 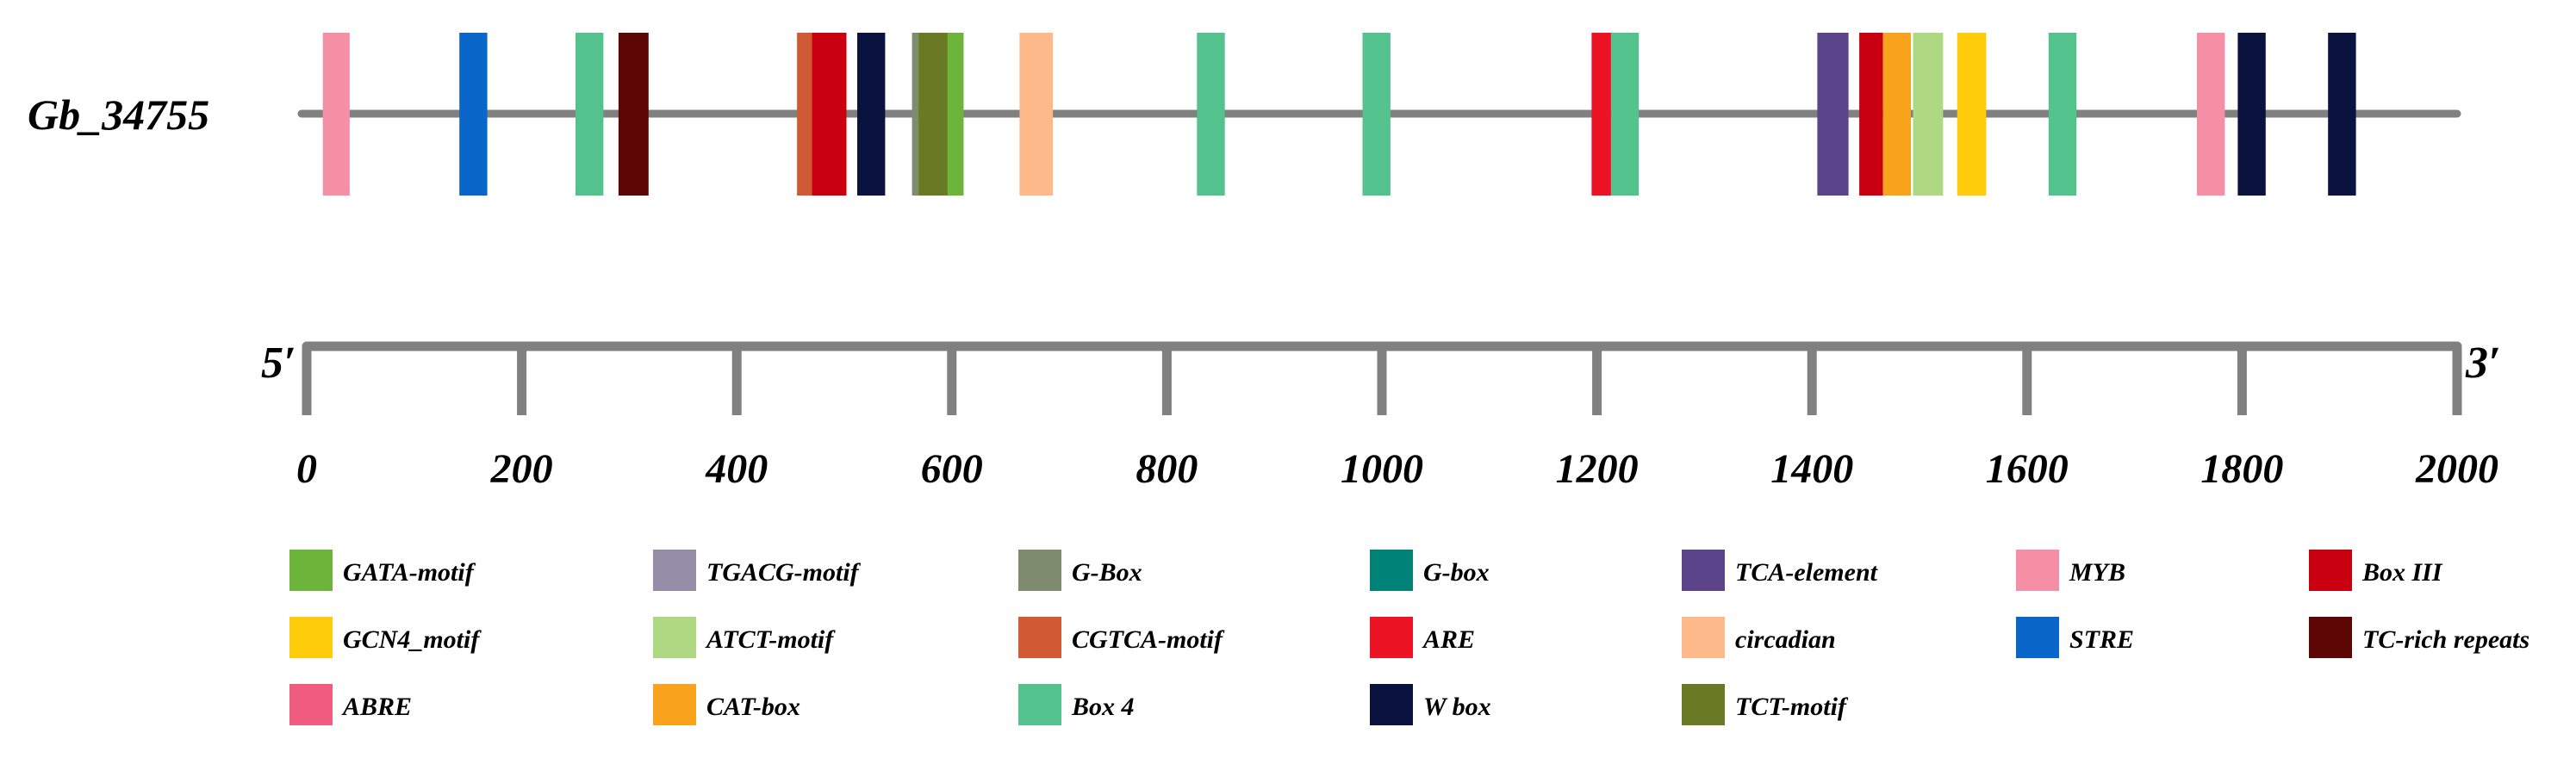 I want to click on legend-item: TC-rich repeats, so click(x=2419, y=637).